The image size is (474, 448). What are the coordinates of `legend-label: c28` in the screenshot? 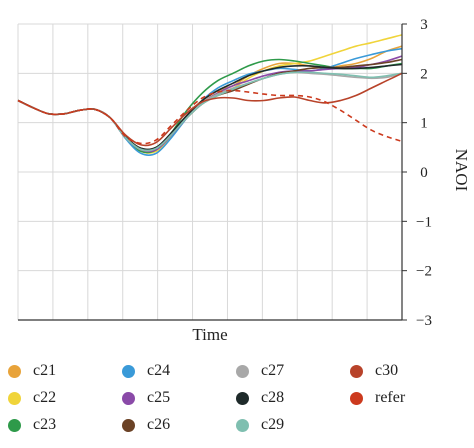 It's located at (273, 397).